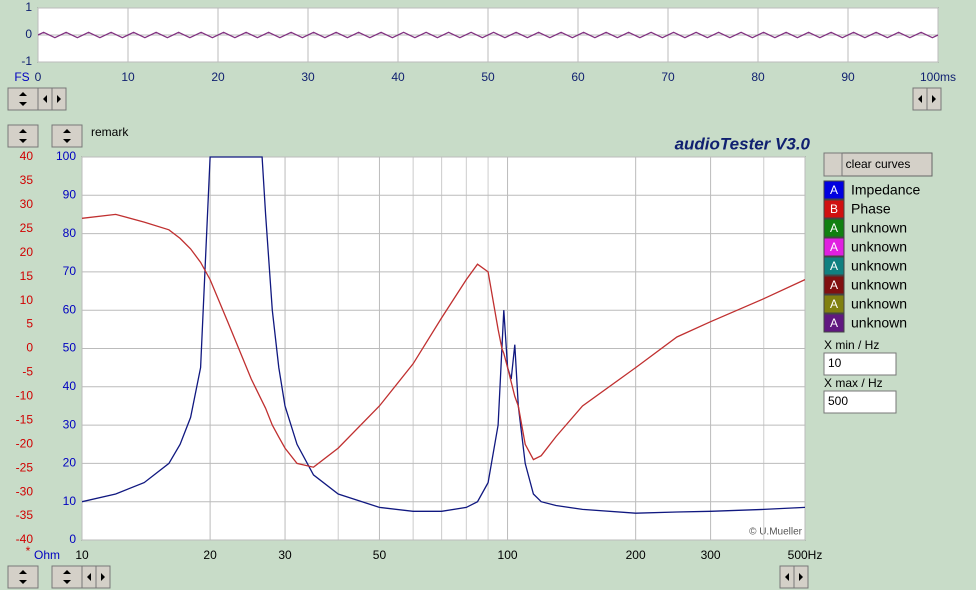 Image resolution: width=976 pixels, height=590 pixels. Describe the element at coordinates (711, 555) in the screenshot. I see `x-tick-label: 300` at that location.